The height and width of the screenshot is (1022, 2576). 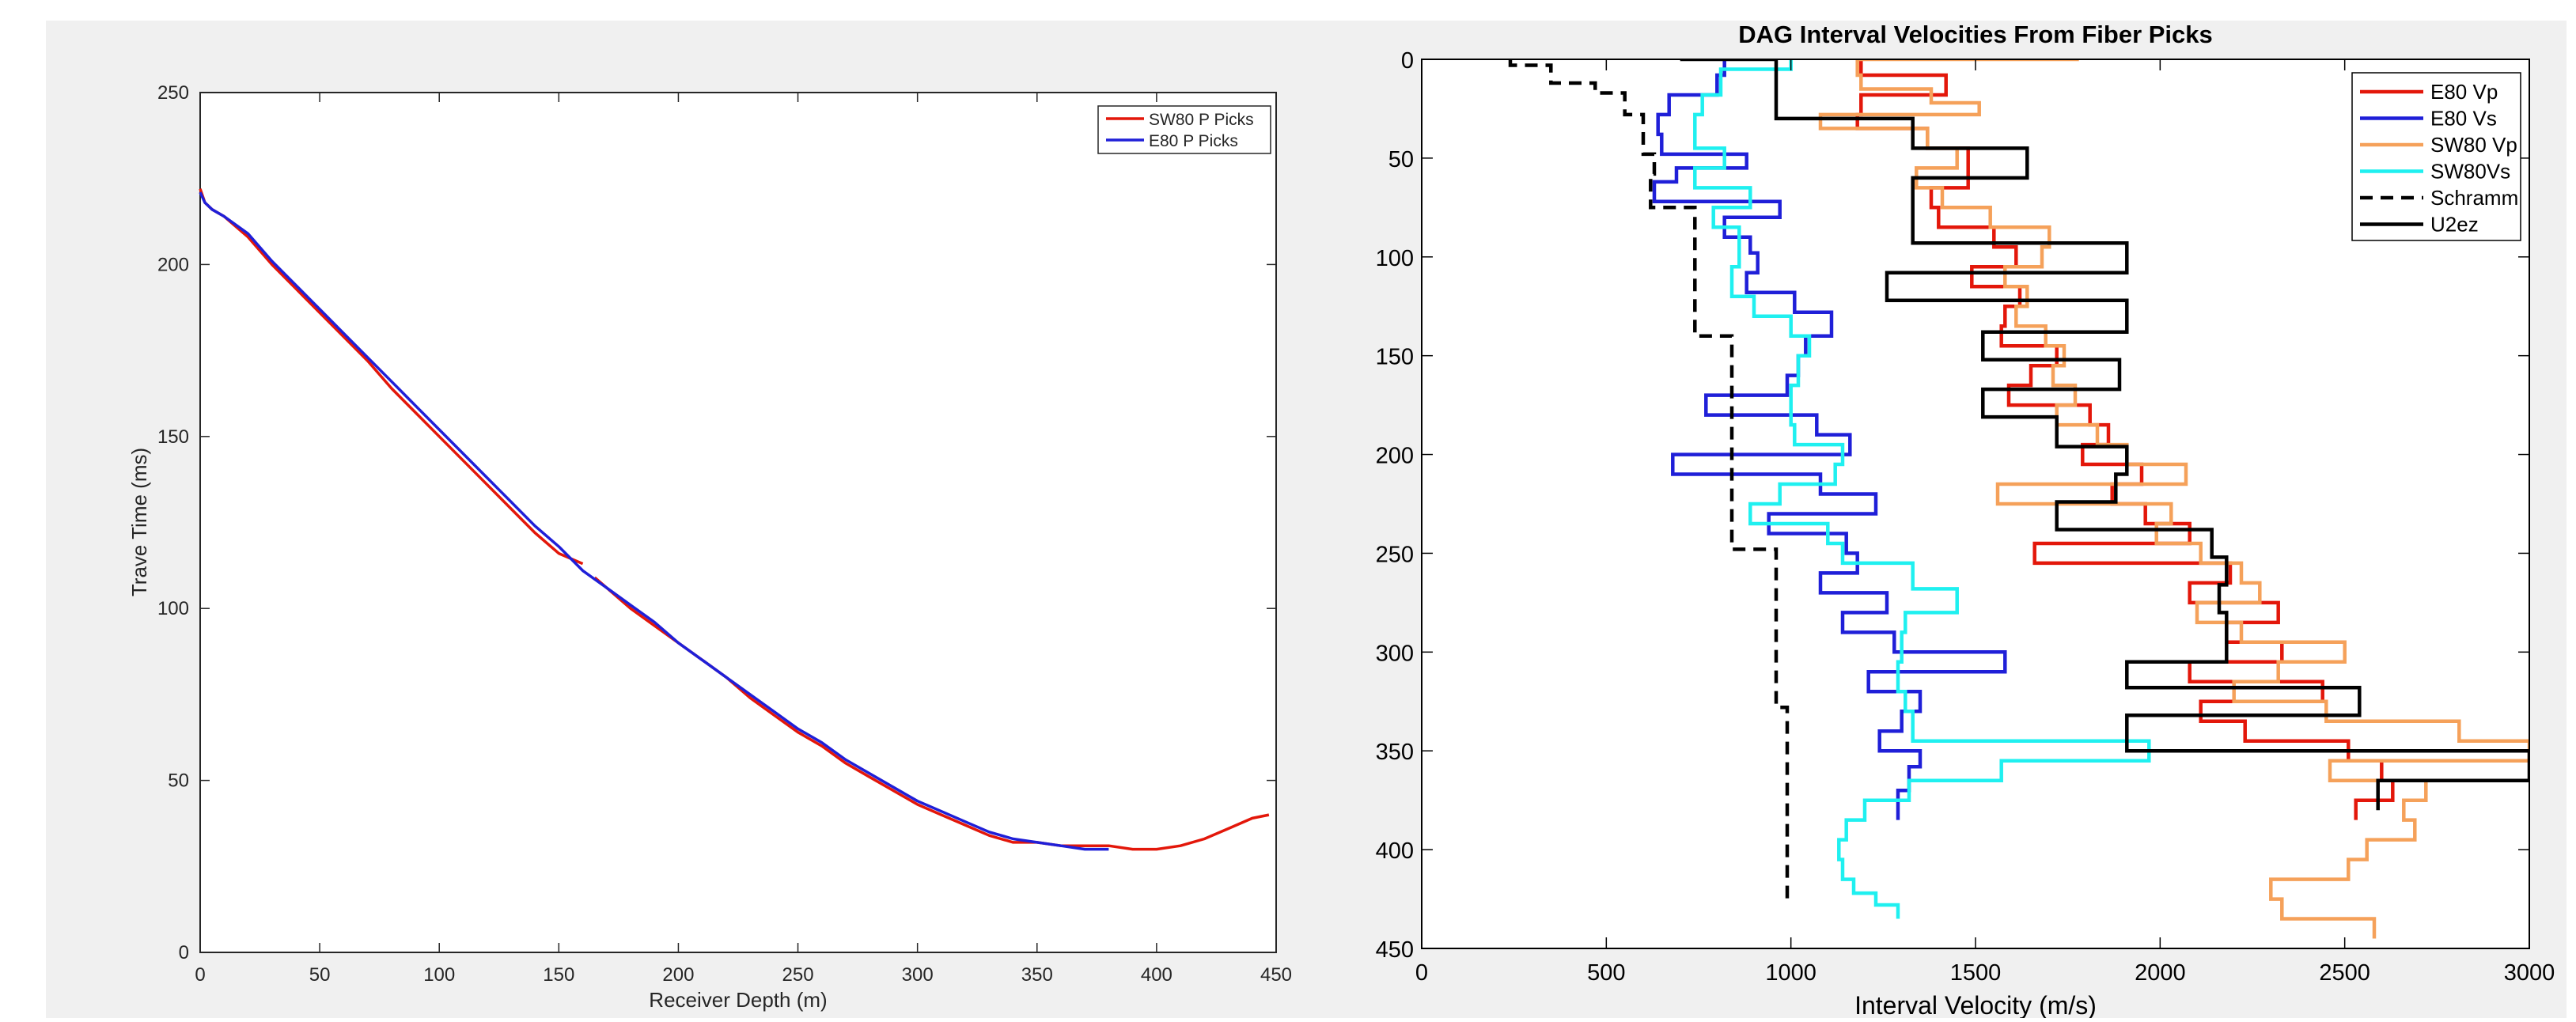 What do you see at coordinates (2474, 198) in the screenshot?
I see `right-legend-label-schramm: Schramm` at bounding box center [2474, 198].